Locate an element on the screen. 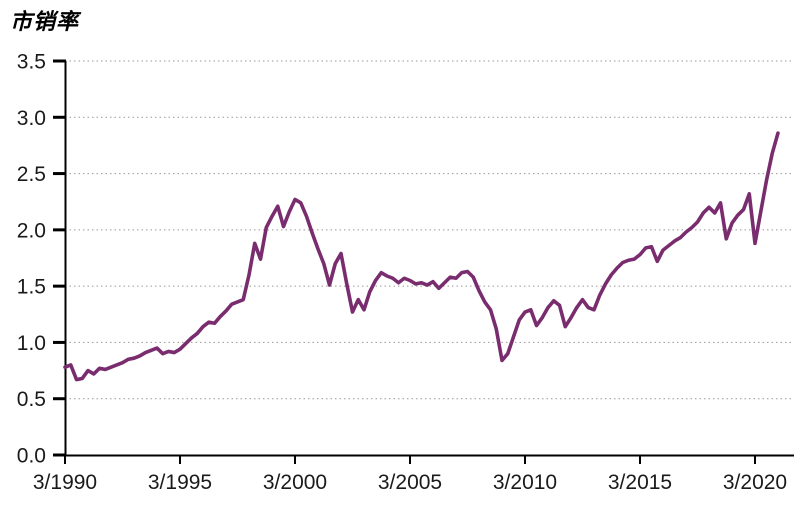 Image resolution: width=801 pixels, height=509 pixels. y-tick-label: 1.0 is located at coordinates (31, 343).